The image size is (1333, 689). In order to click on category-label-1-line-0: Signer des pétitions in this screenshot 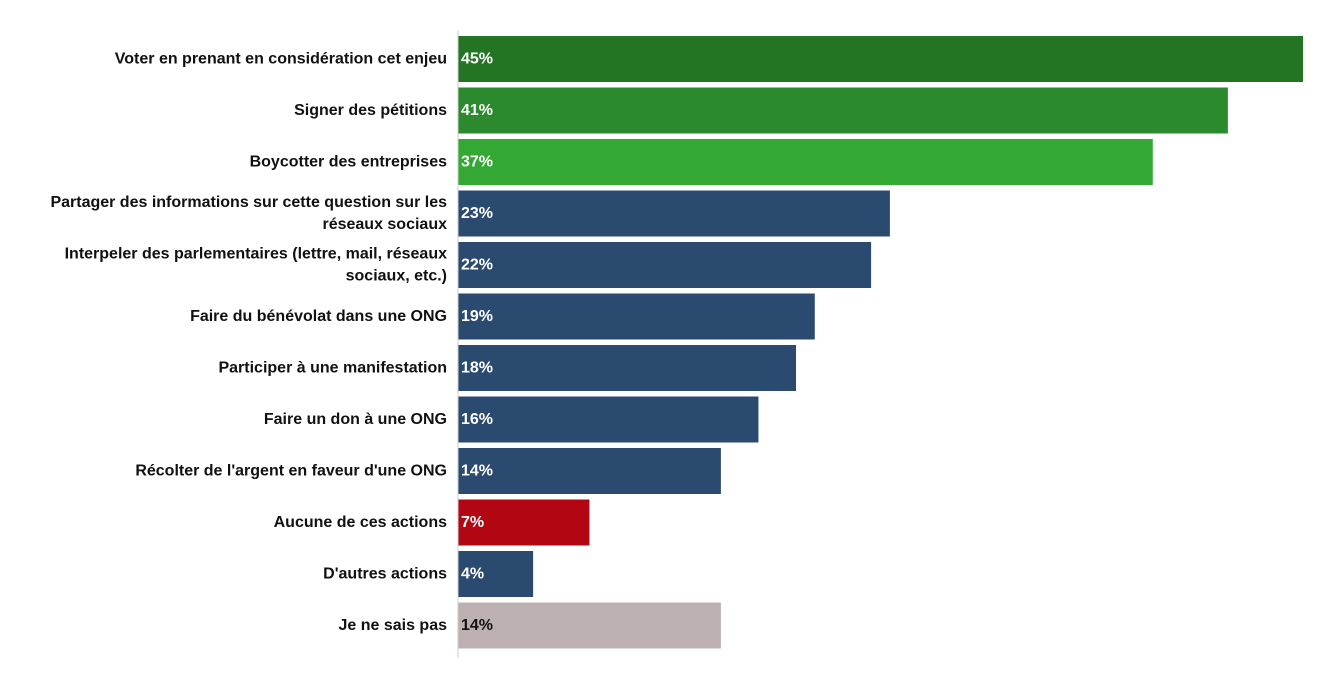, I will do `click(370, 110)`.